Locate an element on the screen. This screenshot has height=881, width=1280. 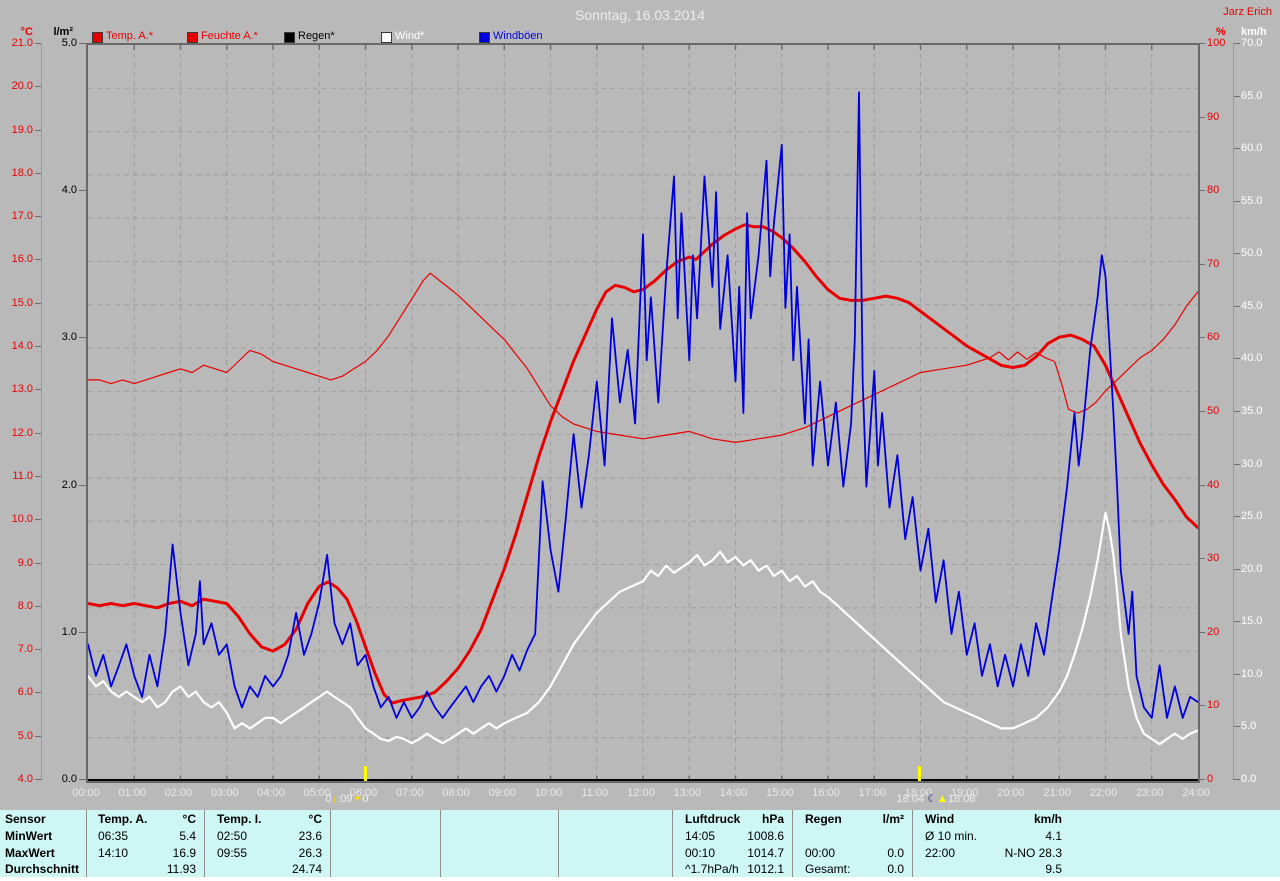
morning-marker-part: :09 is located at coordinates (345, 799).